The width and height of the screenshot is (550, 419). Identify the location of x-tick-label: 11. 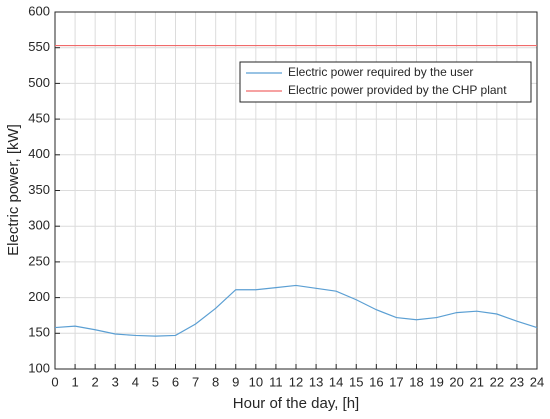
(276, 381).